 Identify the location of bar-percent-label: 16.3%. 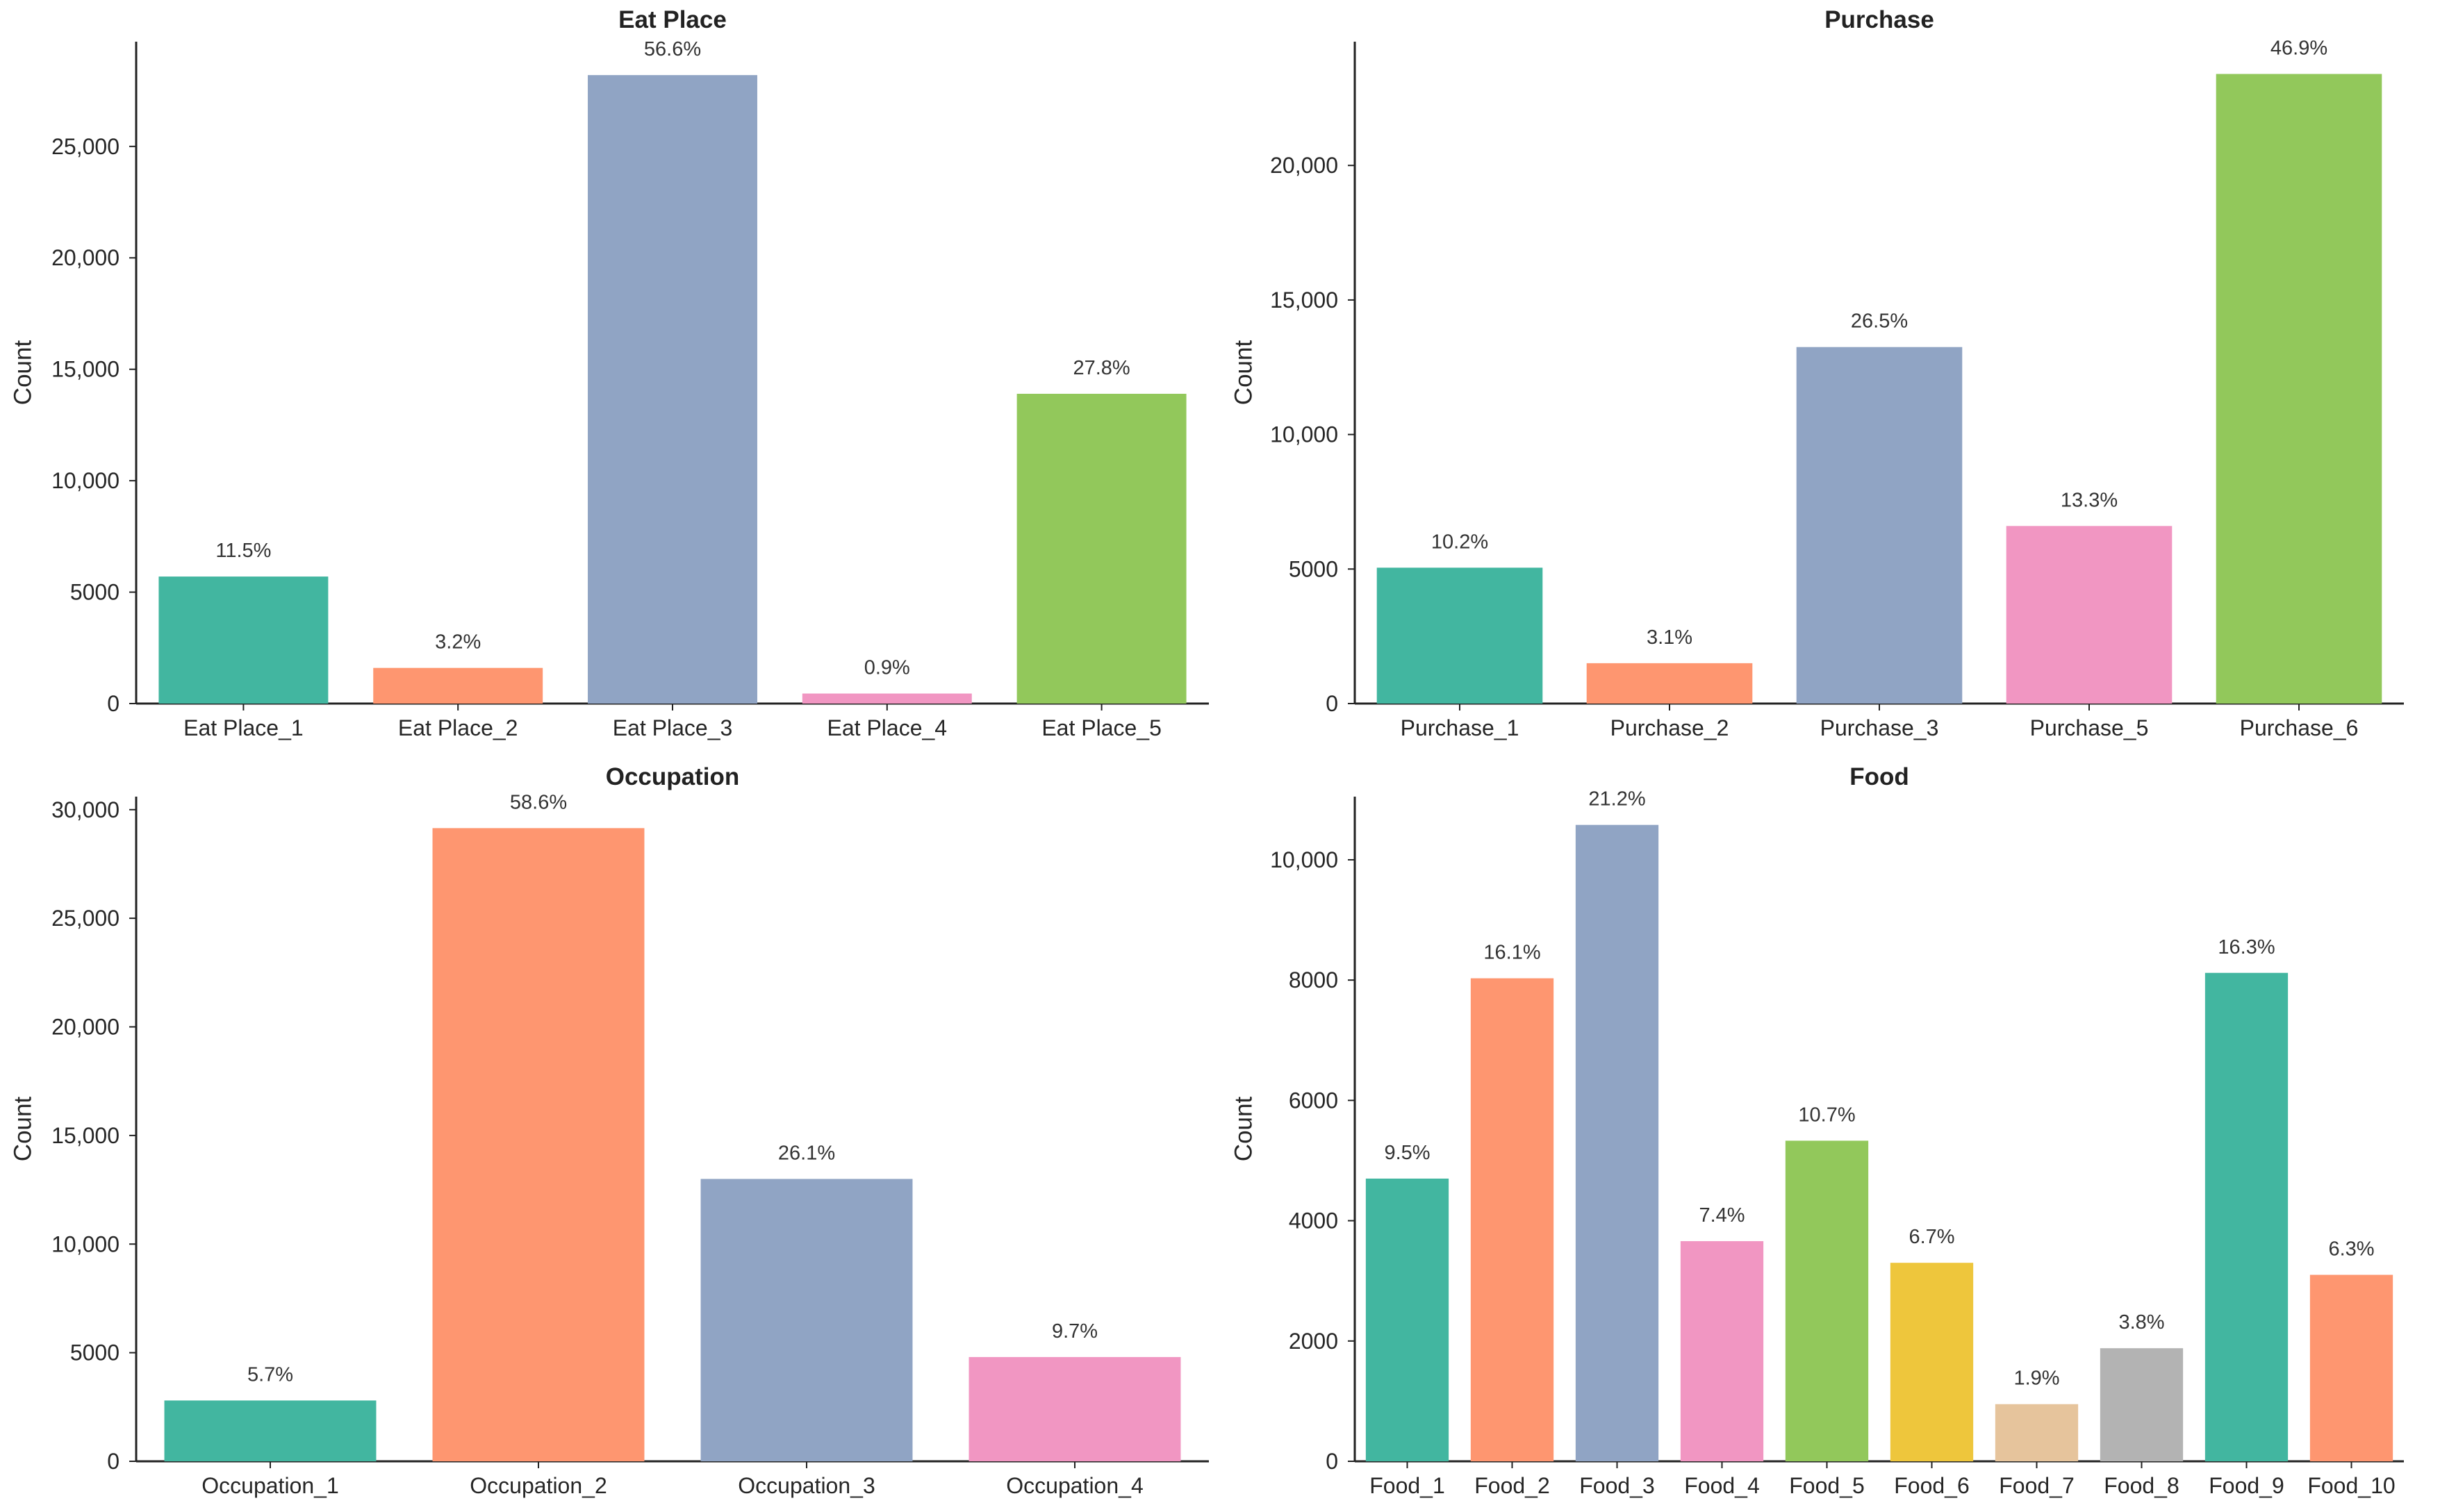
(2246, 947).